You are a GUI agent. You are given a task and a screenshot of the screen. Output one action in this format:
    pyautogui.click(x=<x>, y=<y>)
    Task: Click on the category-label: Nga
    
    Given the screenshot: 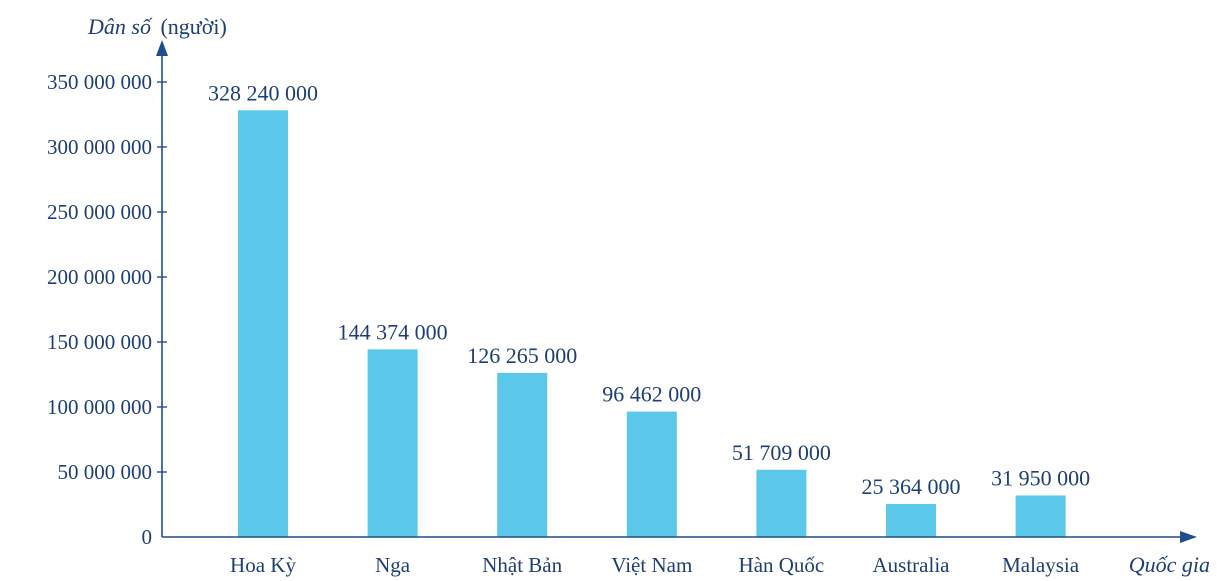 What is the action you would take?
    pyautogui.click(x=393, y=565)
    